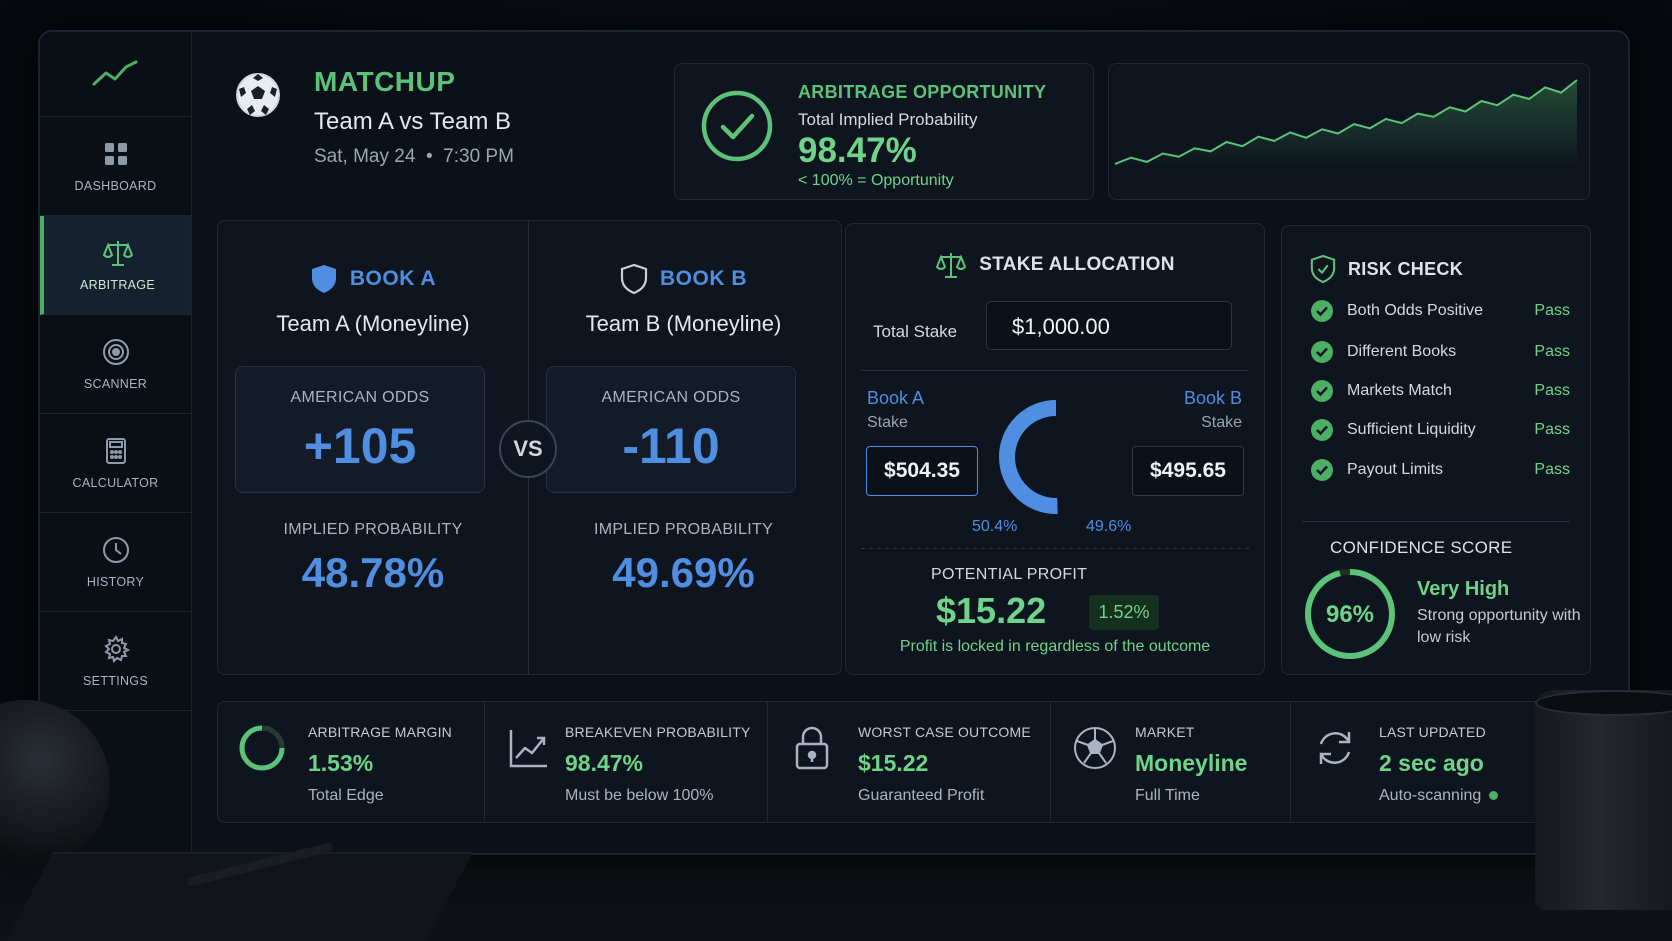 This screenshot has height=941, width=1672. I want to click on divider, so click(1436, 521).